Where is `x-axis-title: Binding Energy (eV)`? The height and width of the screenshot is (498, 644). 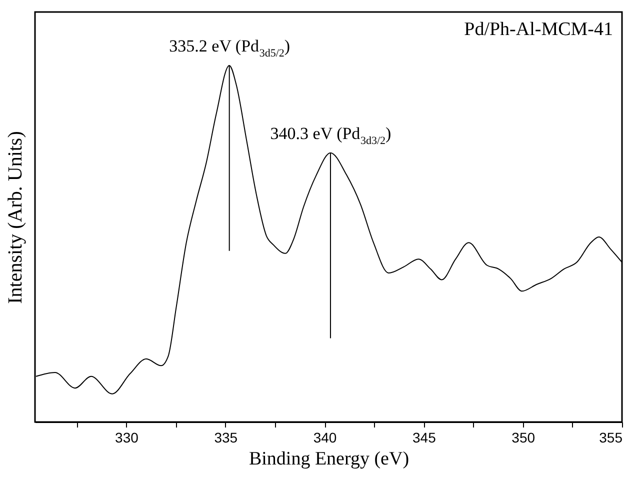
x-axis-title: Binding Energy (eV) is located at coordinates (329, 459).